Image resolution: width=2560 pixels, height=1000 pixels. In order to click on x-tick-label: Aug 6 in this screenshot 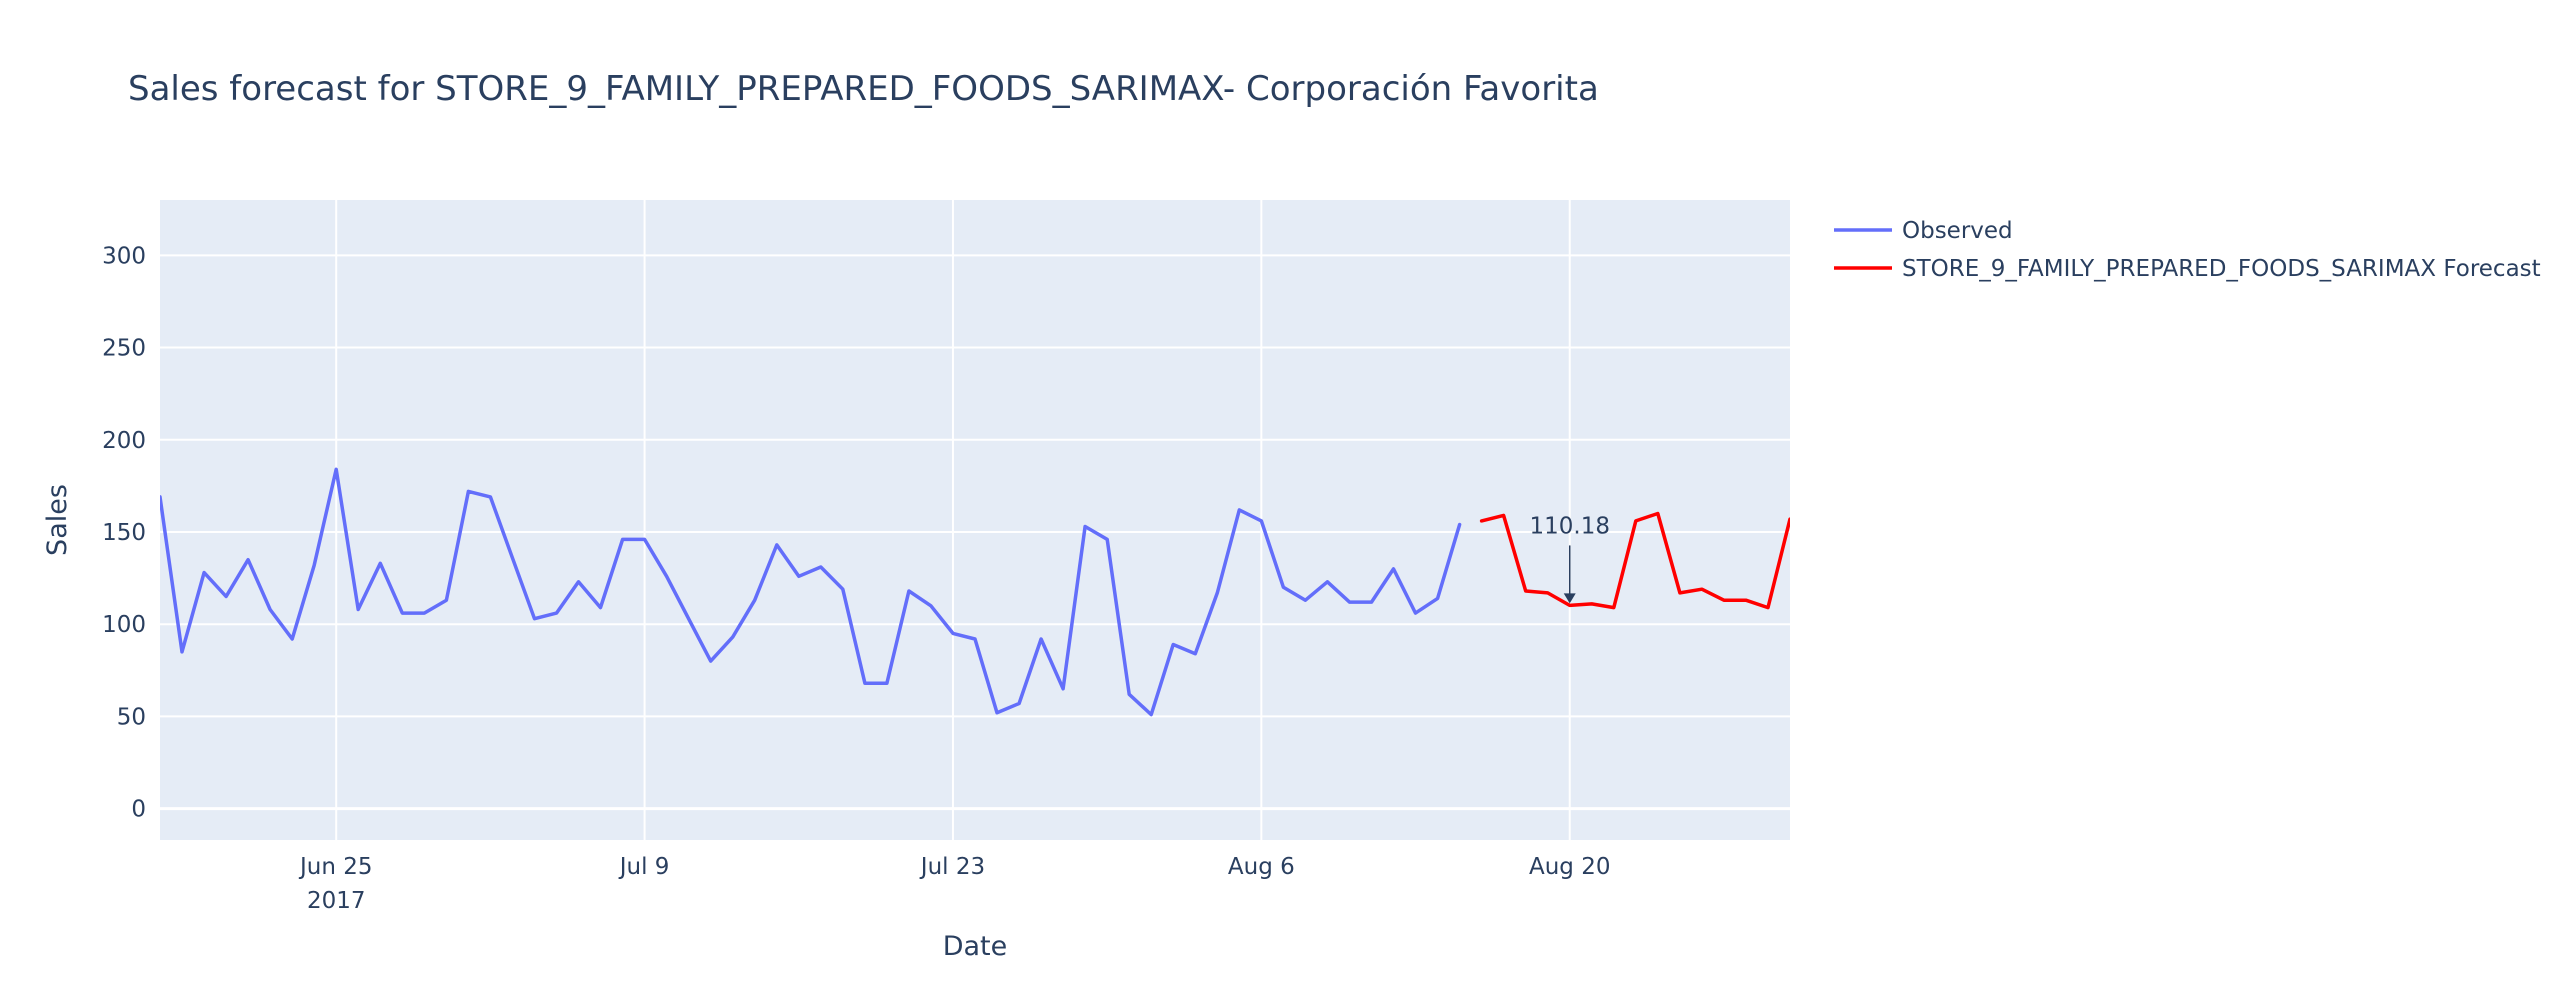, I will do `click(1261, 867)`.